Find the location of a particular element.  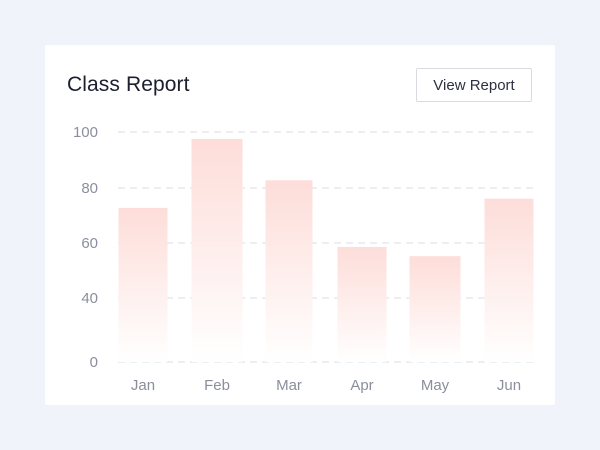

bar-mar is located at coordinates (289, 271).